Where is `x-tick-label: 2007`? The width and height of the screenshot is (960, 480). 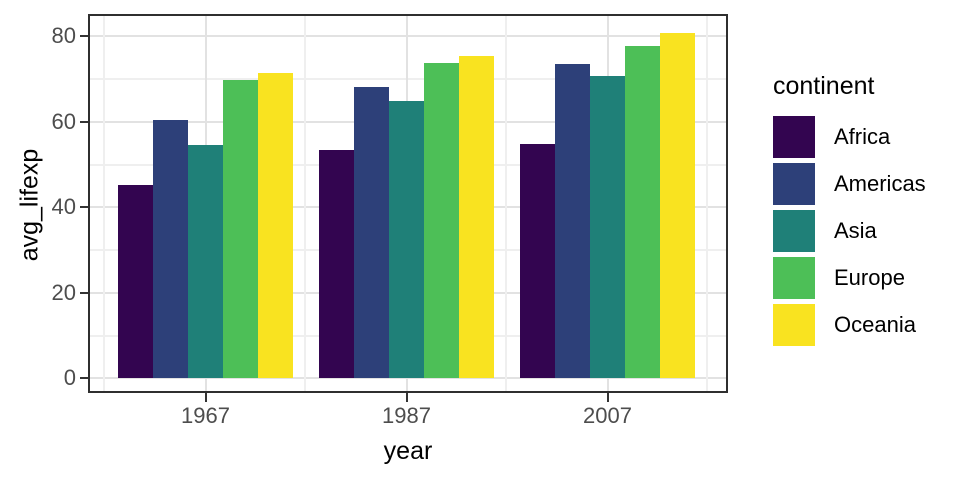 x-tick-label: 2007 is located at coordinates (607, 415).